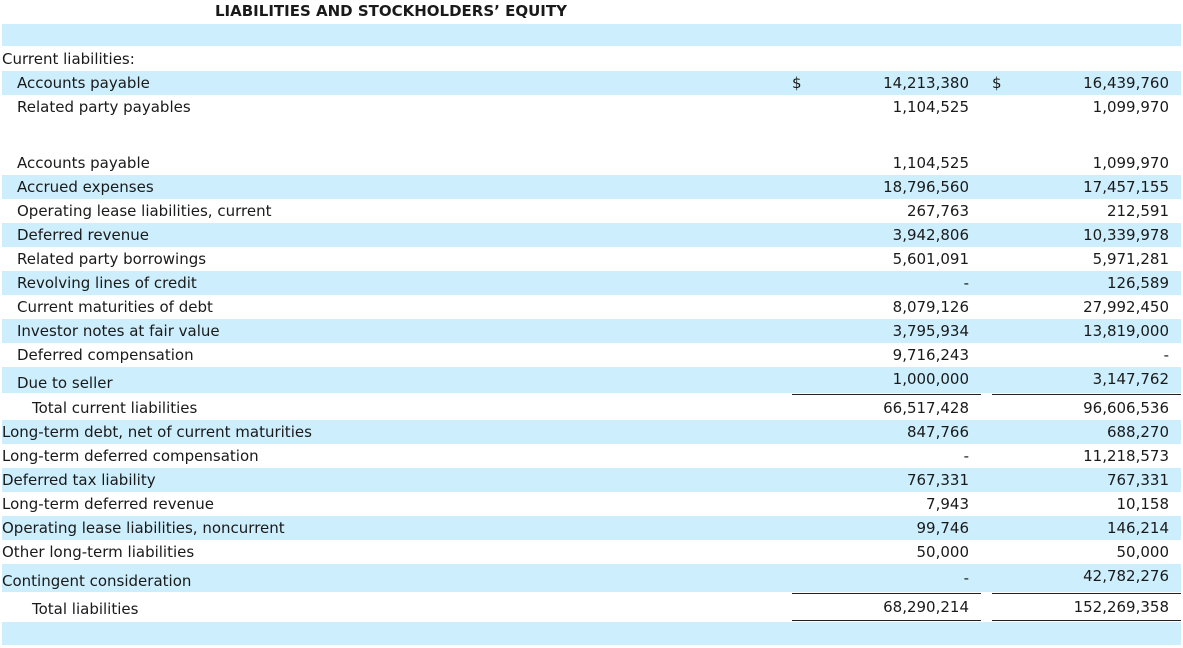 The image size is (1183, 648). What do you see at coordinates (1126, 408) in the screenshot?
I see `value-col2: 96,606,536` at bounding box center [1126, 408].